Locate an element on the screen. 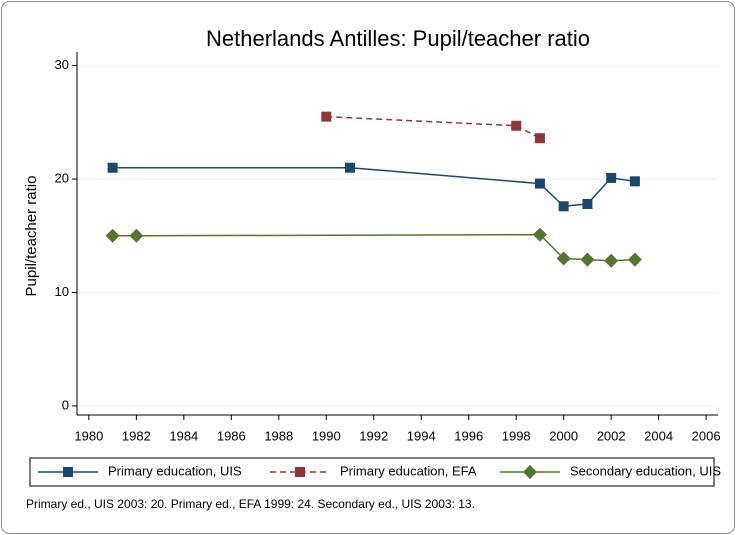  legend-box is located at coordinates (372, 472).